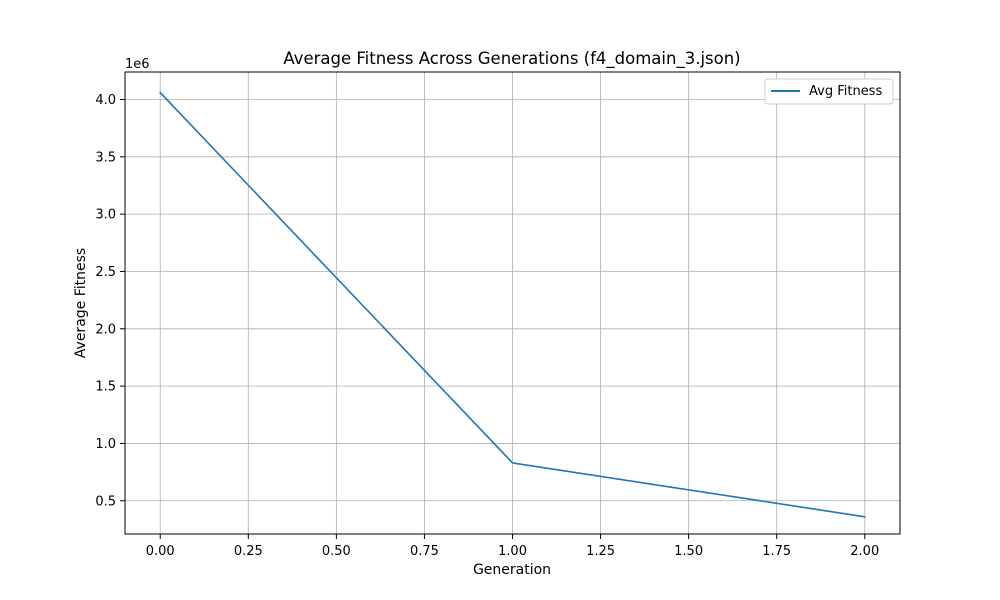 The image size is (1000, 600). I want to click on legend-frame, so click(829, 91).